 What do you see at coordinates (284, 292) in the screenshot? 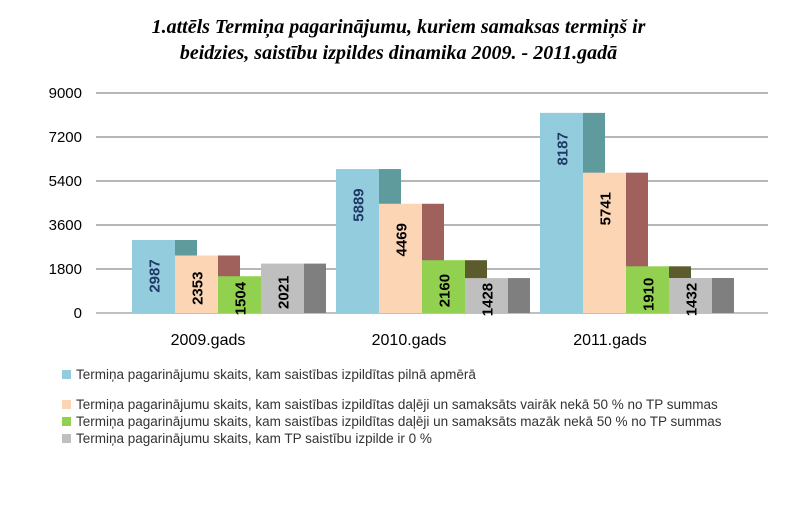
I see `data-label: 2021` at bounding box center [284, 292].